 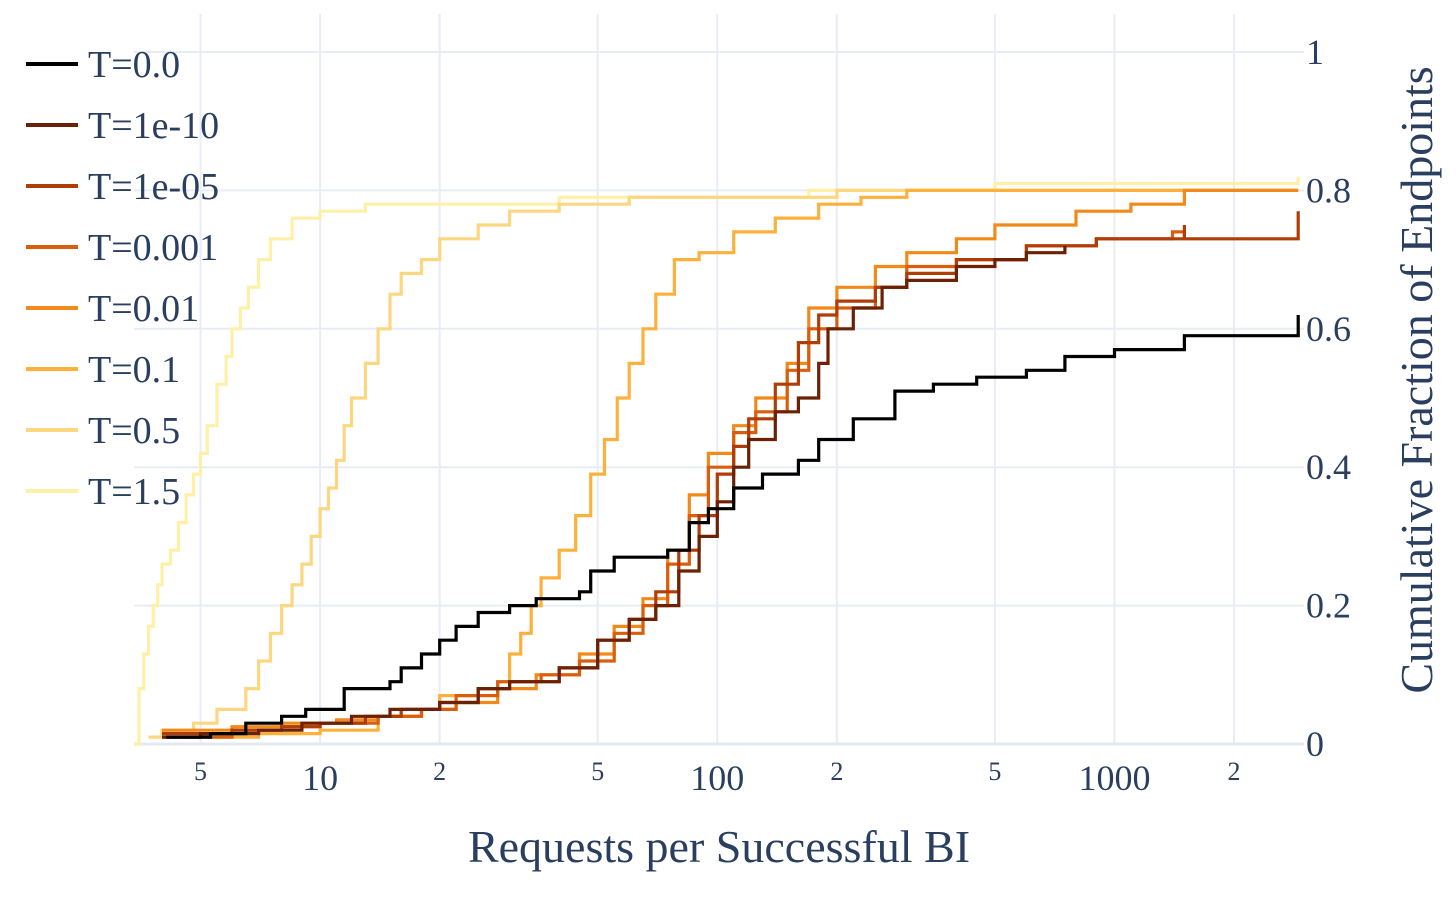 I want to click on y-axis-title: Cumulative Fraction of Endpoints, so click(x=1416, y=379).